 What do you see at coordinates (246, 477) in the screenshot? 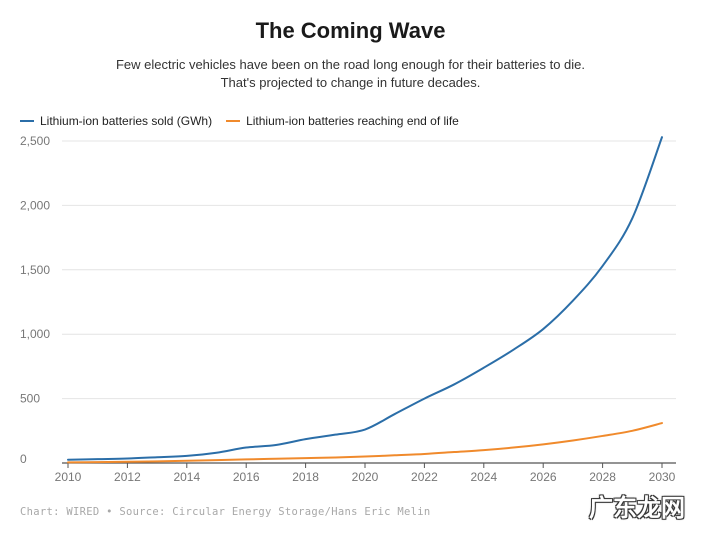
I see `x-tick-label: 2016` at bounding box center [246, 477].